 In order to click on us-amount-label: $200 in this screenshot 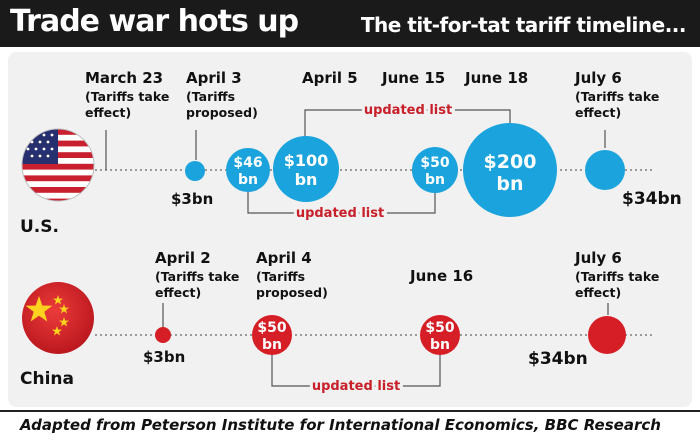, I will do `click(510, 162)`.